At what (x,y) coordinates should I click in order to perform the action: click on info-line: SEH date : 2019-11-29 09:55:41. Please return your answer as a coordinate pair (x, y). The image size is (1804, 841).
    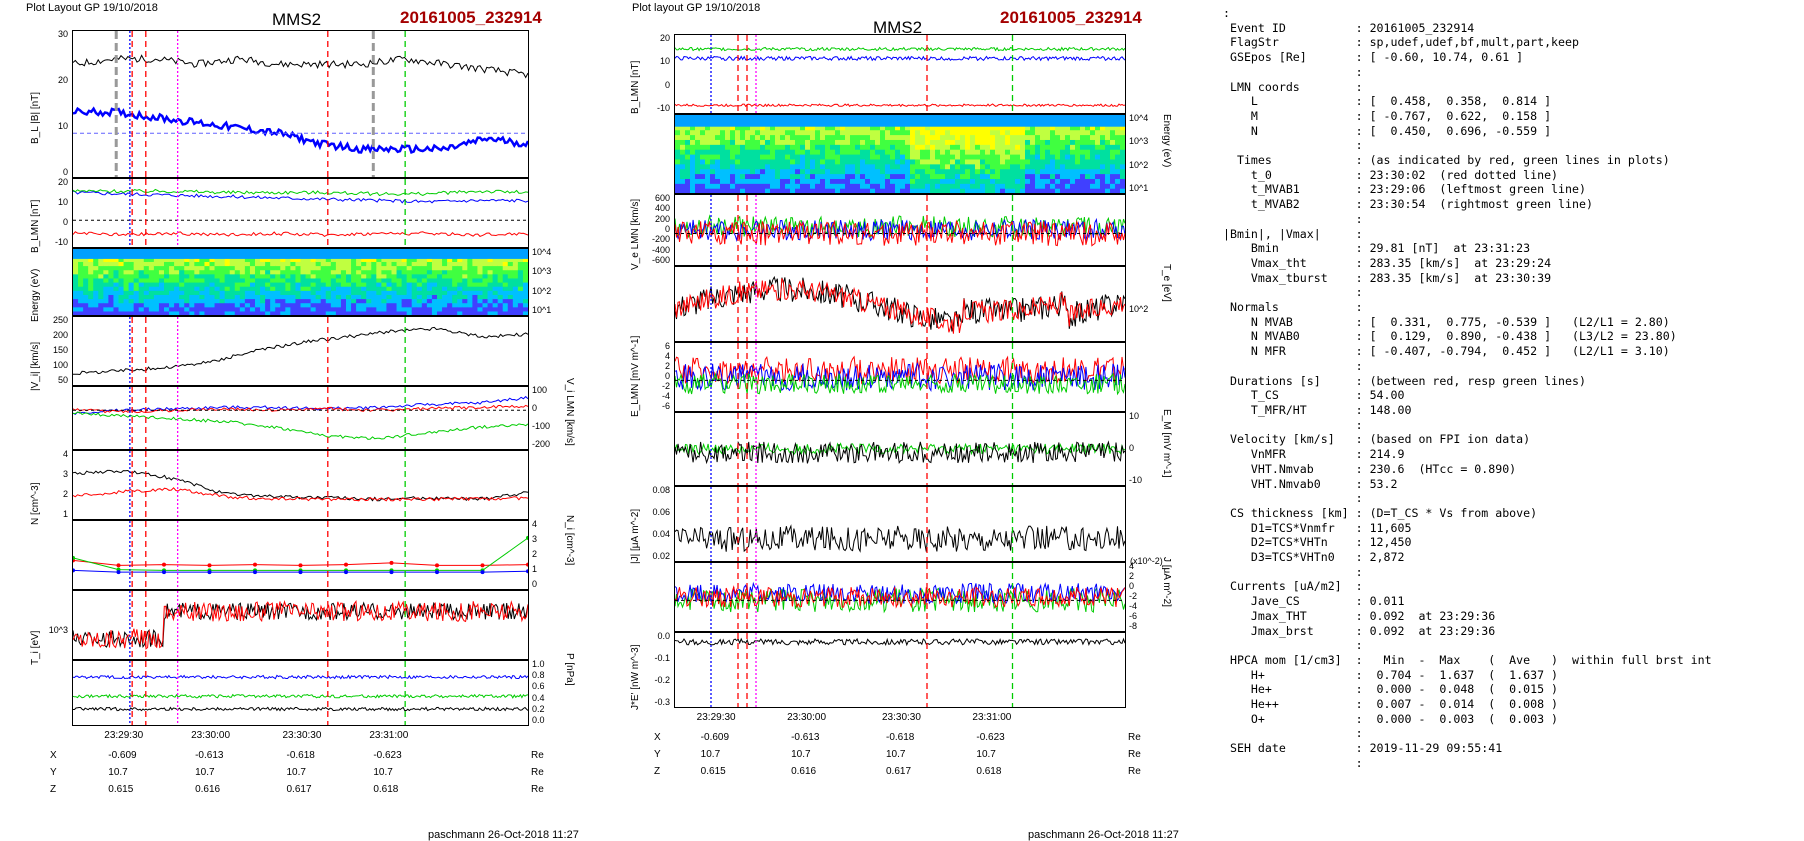
    Looking at the image, I should click on (1363, 748).